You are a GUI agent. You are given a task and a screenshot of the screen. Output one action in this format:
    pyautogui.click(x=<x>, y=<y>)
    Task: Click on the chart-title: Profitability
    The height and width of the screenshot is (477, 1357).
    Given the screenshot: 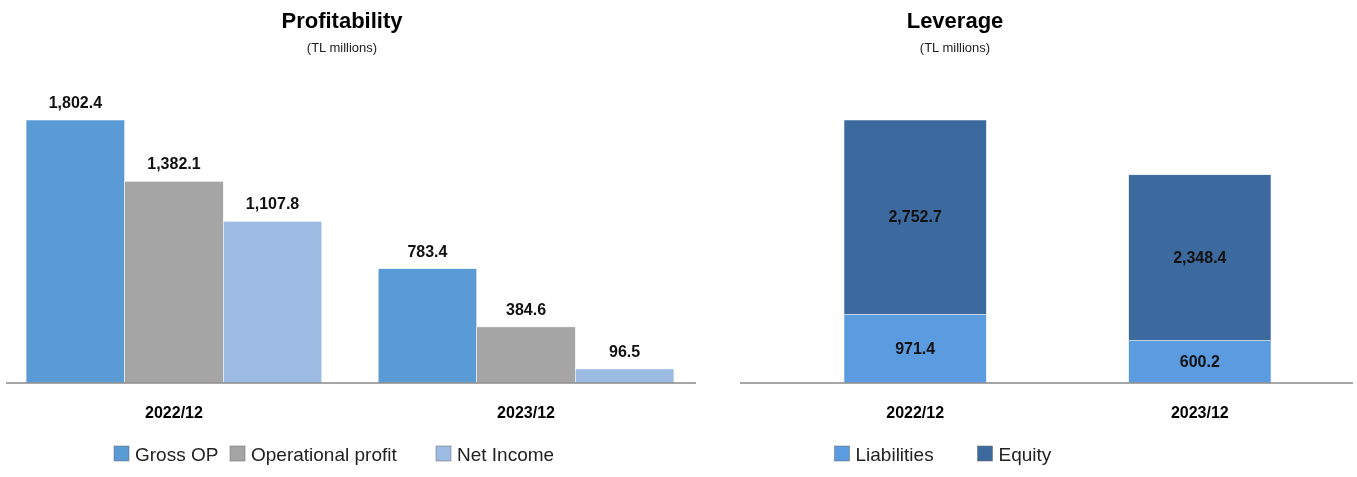 What is the action you would take?
    pyautogui.click(x=342, y=20)
    